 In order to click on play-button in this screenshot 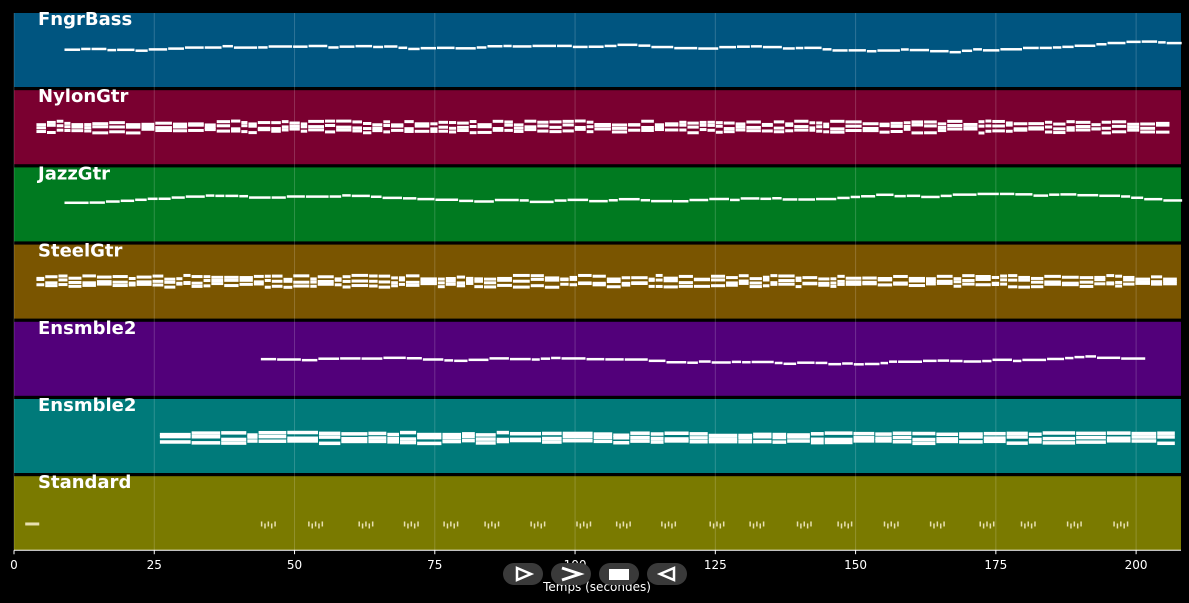, I will do `click(523, 574)`.